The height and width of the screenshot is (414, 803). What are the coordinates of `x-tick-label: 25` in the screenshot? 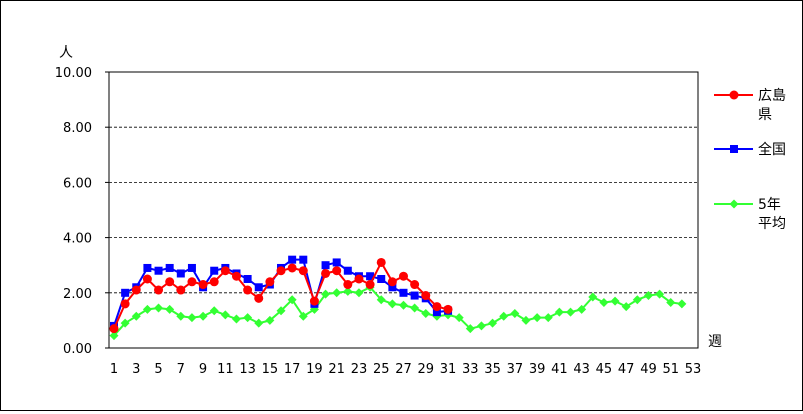 It's located at (381, 369).